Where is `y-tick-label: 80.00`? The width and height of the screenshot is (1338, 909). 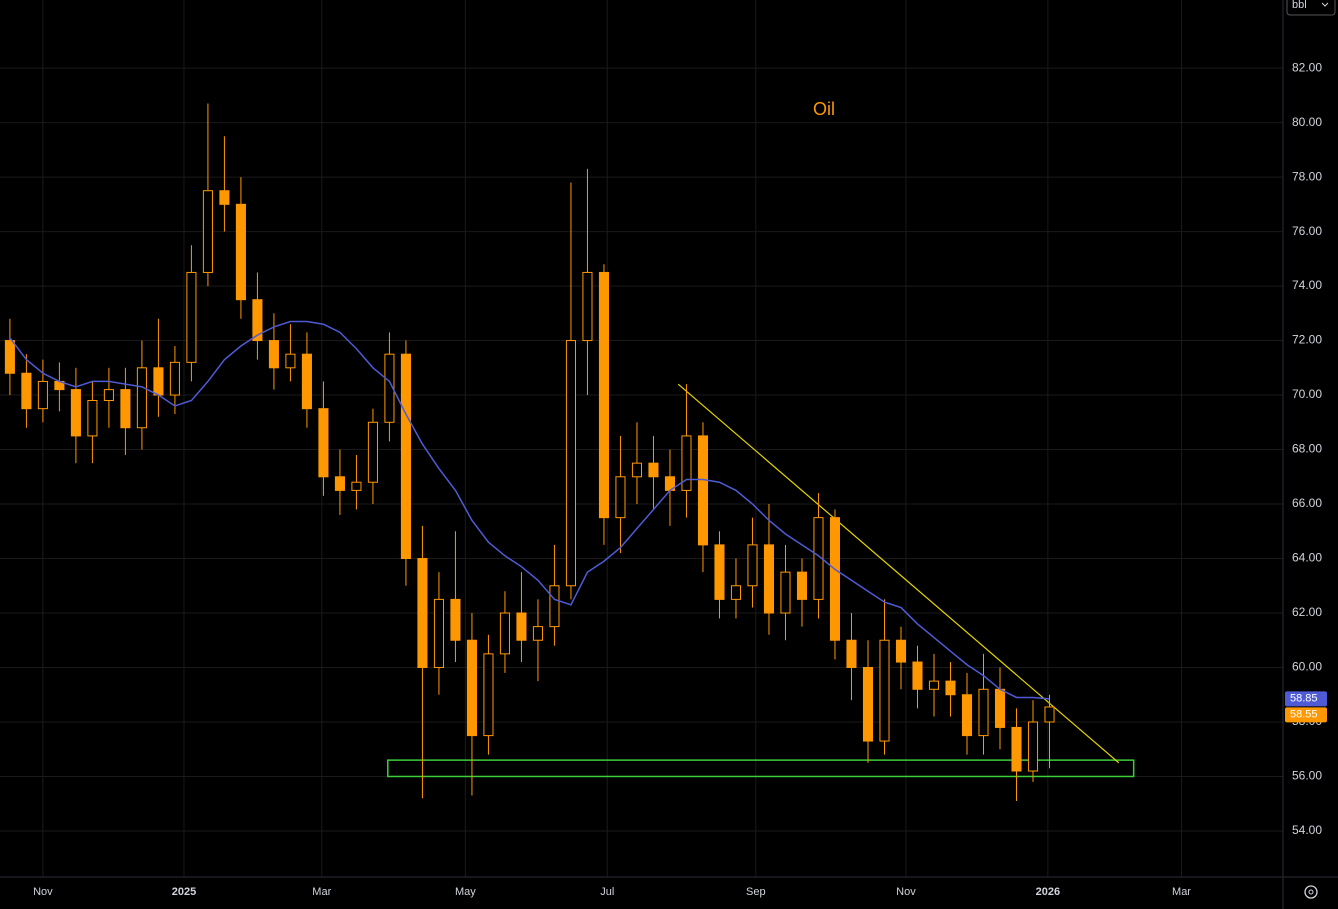
y-tick-label: 80.00 is located at coordinates (1307, 122).